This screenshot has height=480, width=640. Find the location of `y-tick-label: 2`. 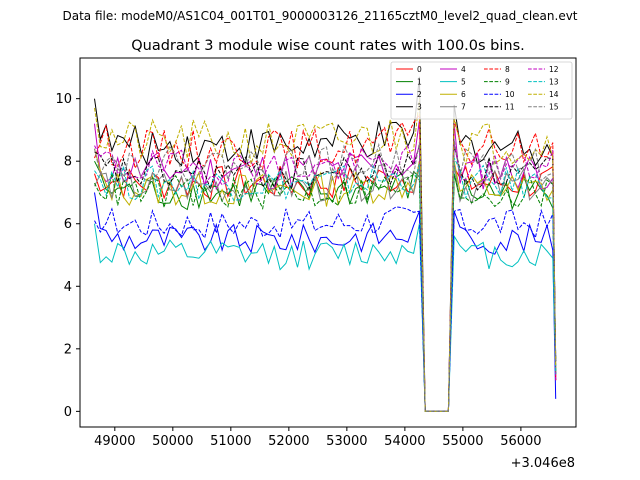

y-tick-label: 2 is located at coordinates (68, 349).